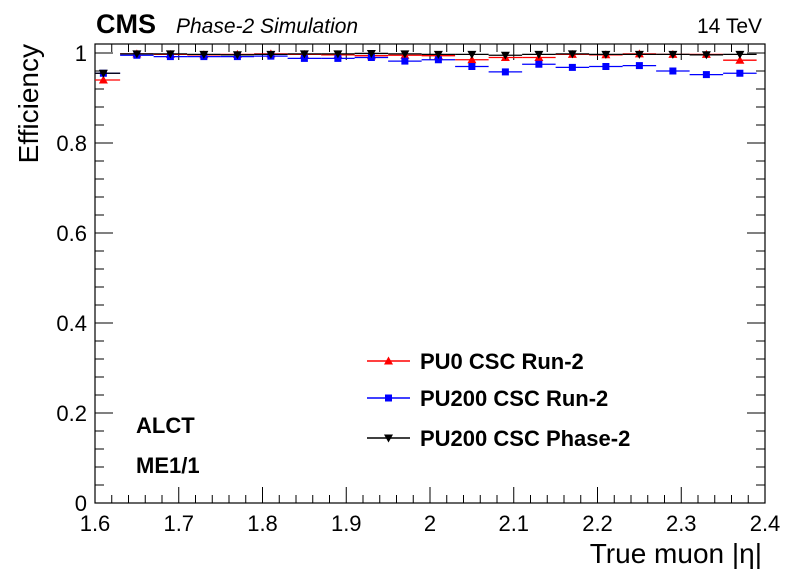 Image resolution: width=796 pixels, height=572 pixels. I want to click on x-tick-label: 1.8, so click(262, 523).